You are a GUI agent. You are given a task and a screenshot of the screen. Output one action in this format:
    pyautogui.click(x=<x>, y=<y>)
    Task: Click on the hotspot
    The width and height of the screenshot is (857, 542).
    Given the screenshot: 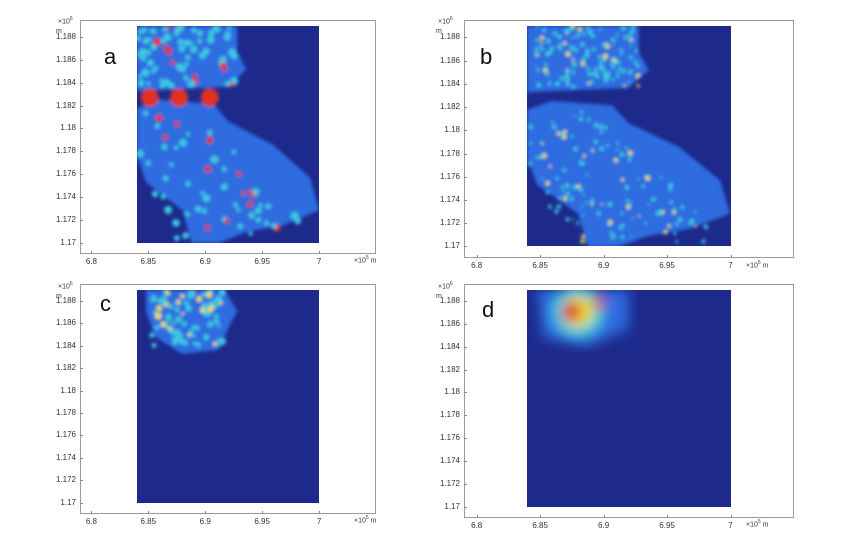 What is the action you would take?
    pyautogui.click(x=149, y=97)
    